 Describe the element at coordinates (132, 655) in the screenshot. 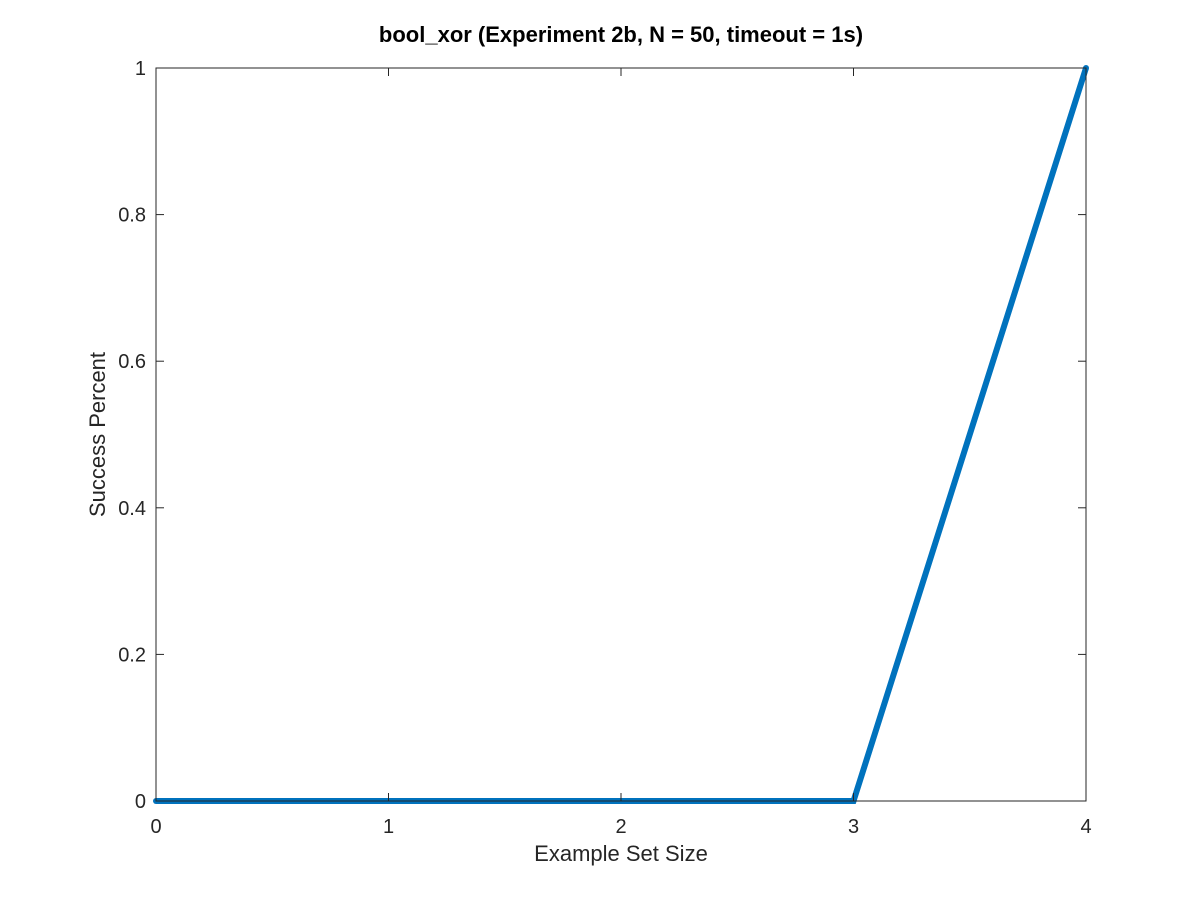

I see `y-tick-label: 0.2` at that location.